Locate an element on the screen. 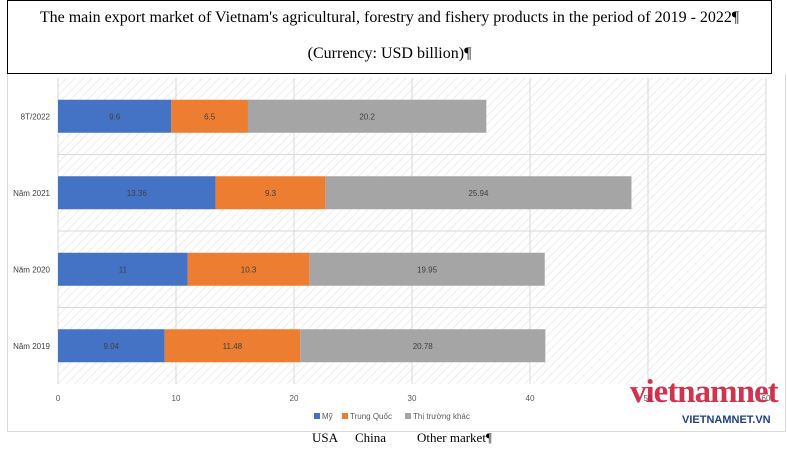 The width and height of the screenshot is (787, 449). x-tick-label: 30 is located at coordinates (412, 398).